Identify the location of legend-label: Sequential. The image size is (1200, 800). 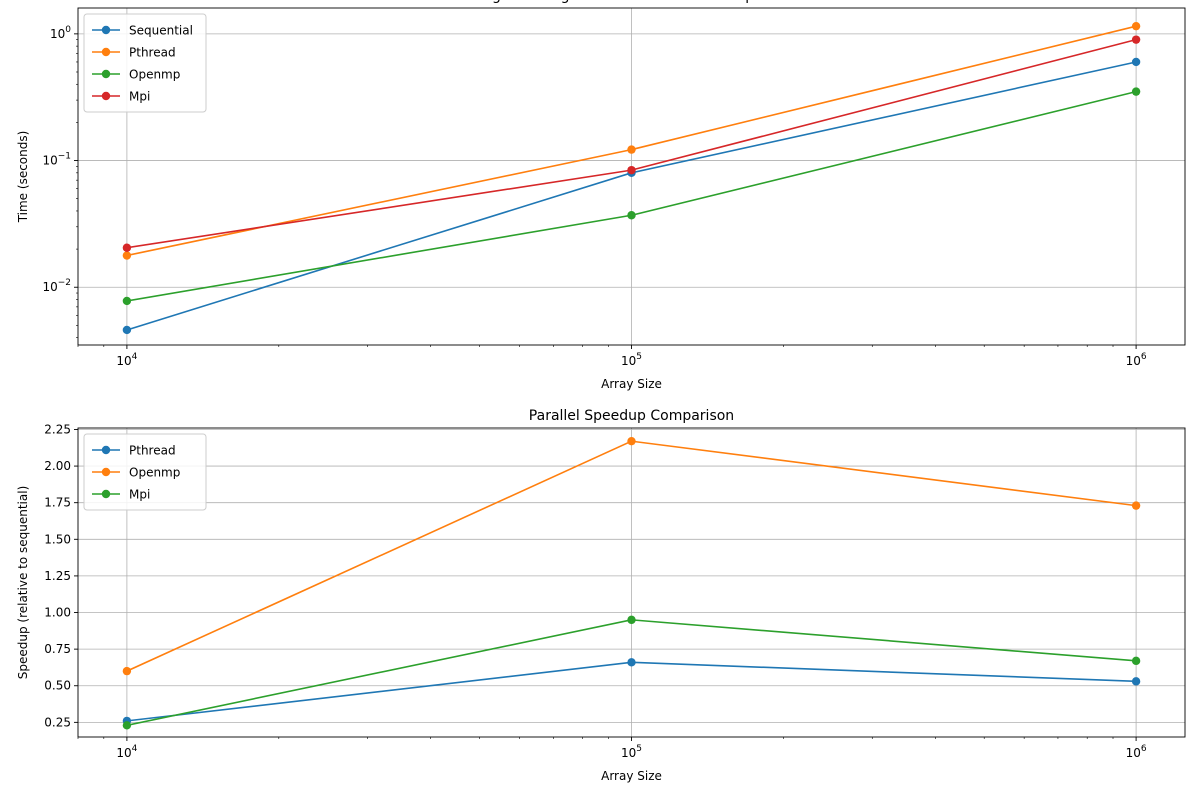
(161, 31).